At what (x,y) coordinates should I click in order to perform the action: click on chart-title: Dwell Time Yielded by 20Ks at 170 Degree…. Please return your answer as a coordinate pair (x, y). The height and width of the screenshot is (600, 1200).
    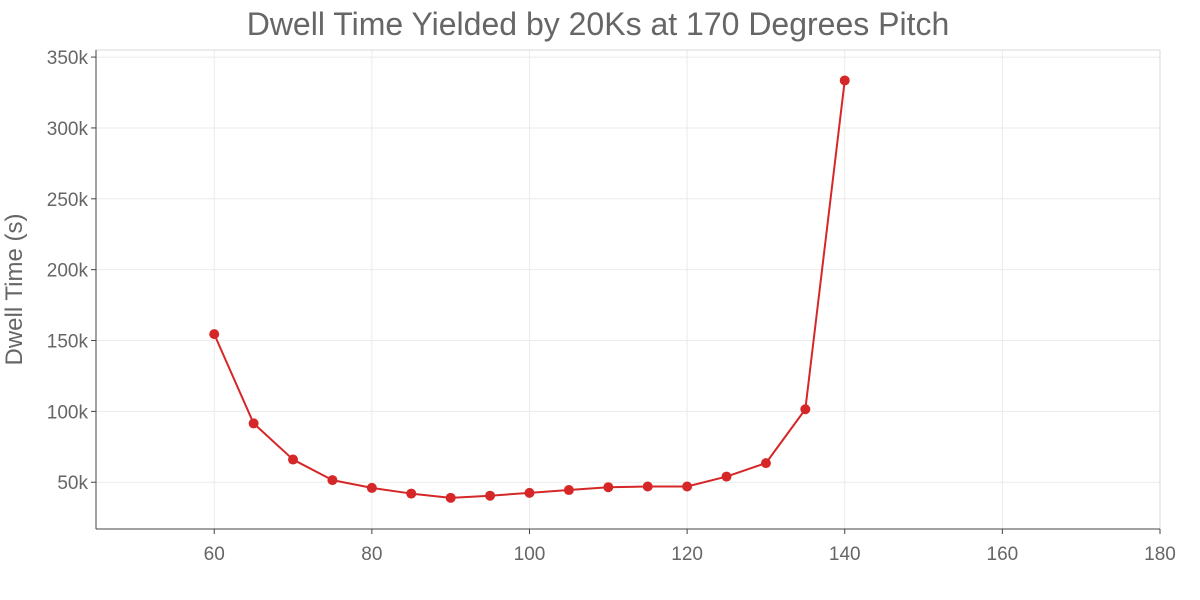
    Looking at the image, I should click on (598, 24).